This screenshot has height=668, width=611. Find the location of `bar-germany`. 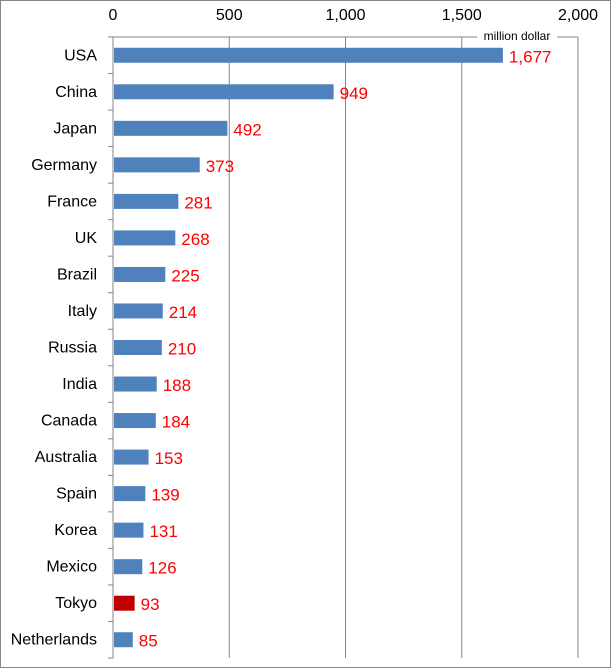

bar-germany is located at coordinates (157, 165).